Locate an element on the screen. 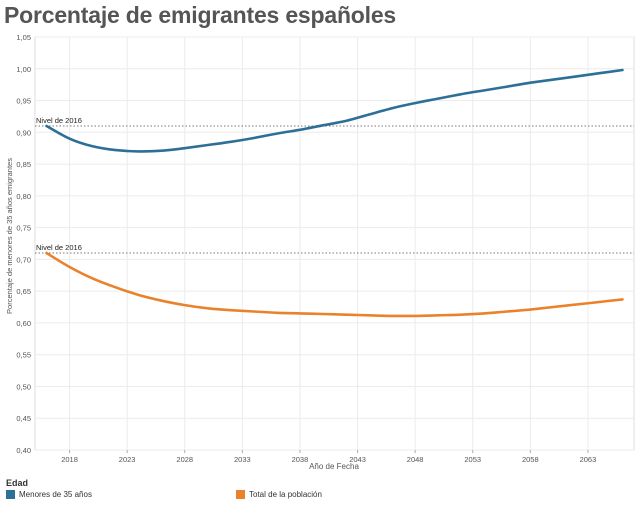  x-tick-label: 2048 is located at coordinates (415, 459).